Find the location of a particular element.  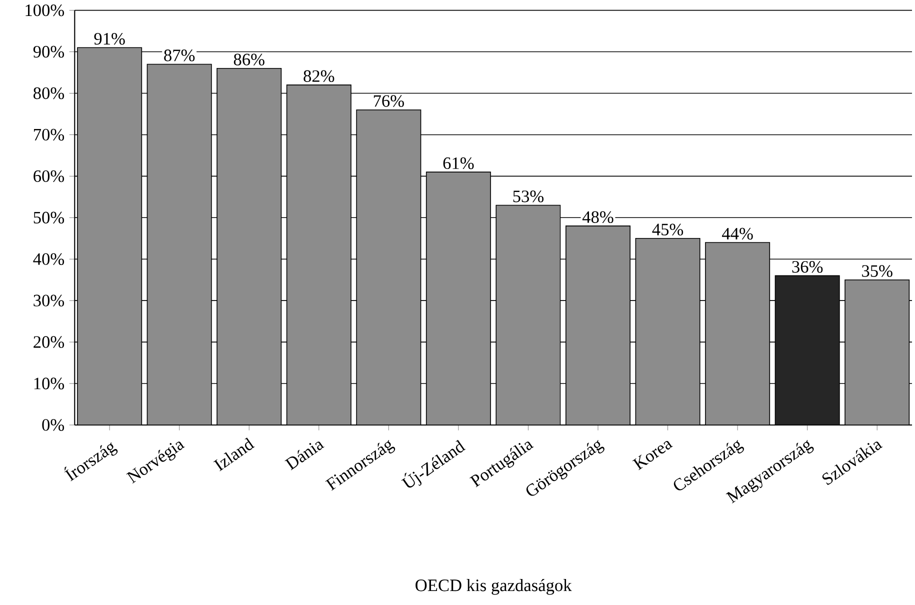

x-tick-label: Korea is located at coordinates (652, 455).